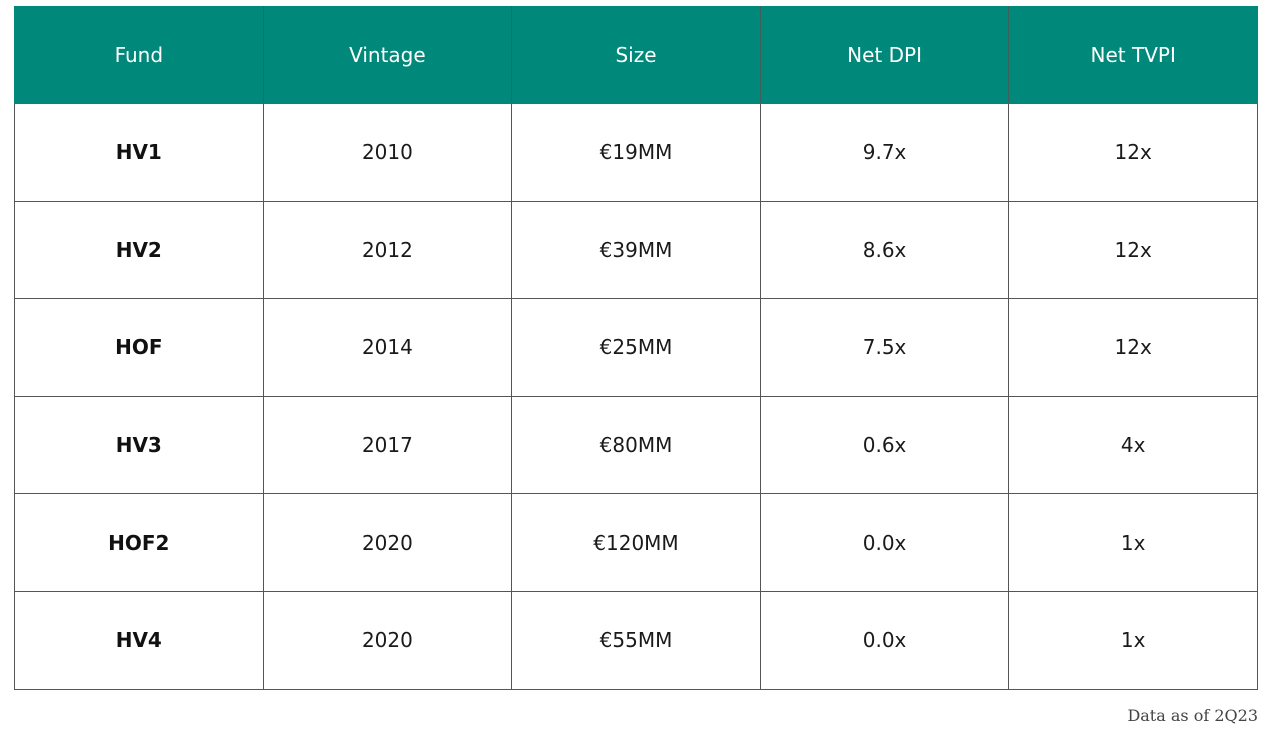 This screenshot has width=1272, height=734. What do you see at coordinates (1133, 55) in the screenshot?
I see `column-header-net-tvpi: Net TVPI` at bounding box center [1133, 55].